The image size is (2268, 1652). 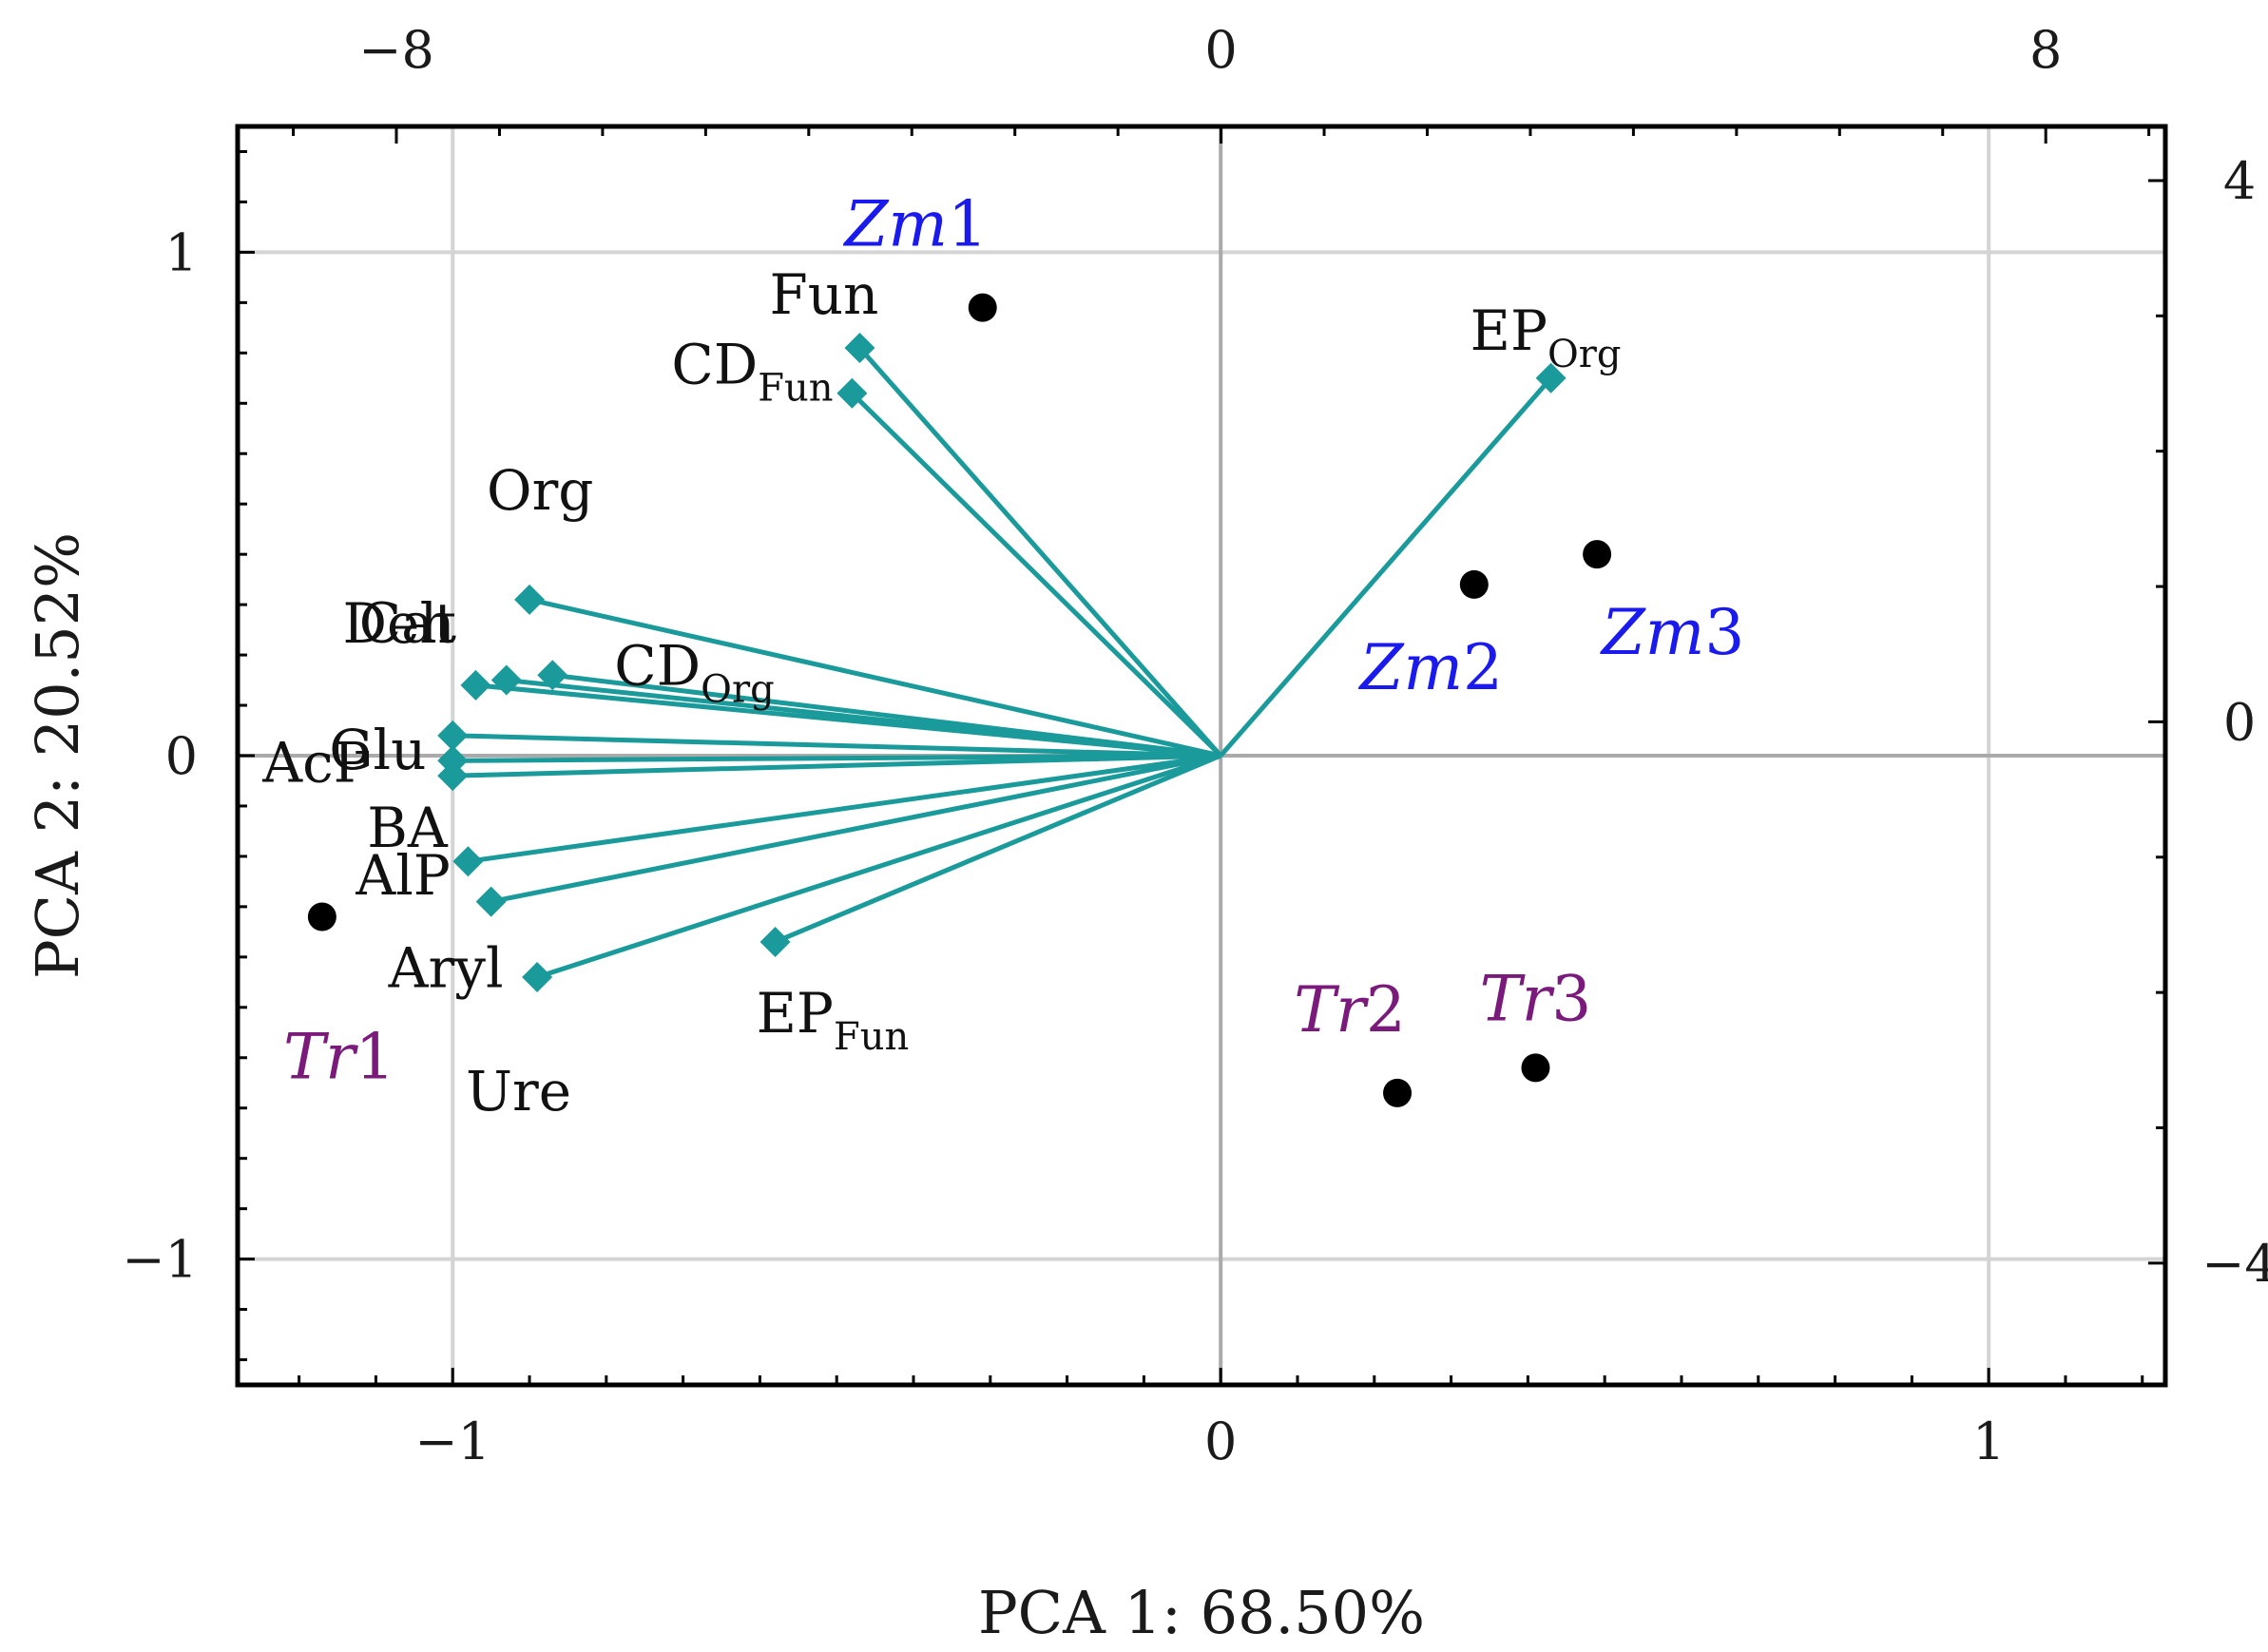 I want to click on case-label: Tr2, so click(x=1350, y=1010).